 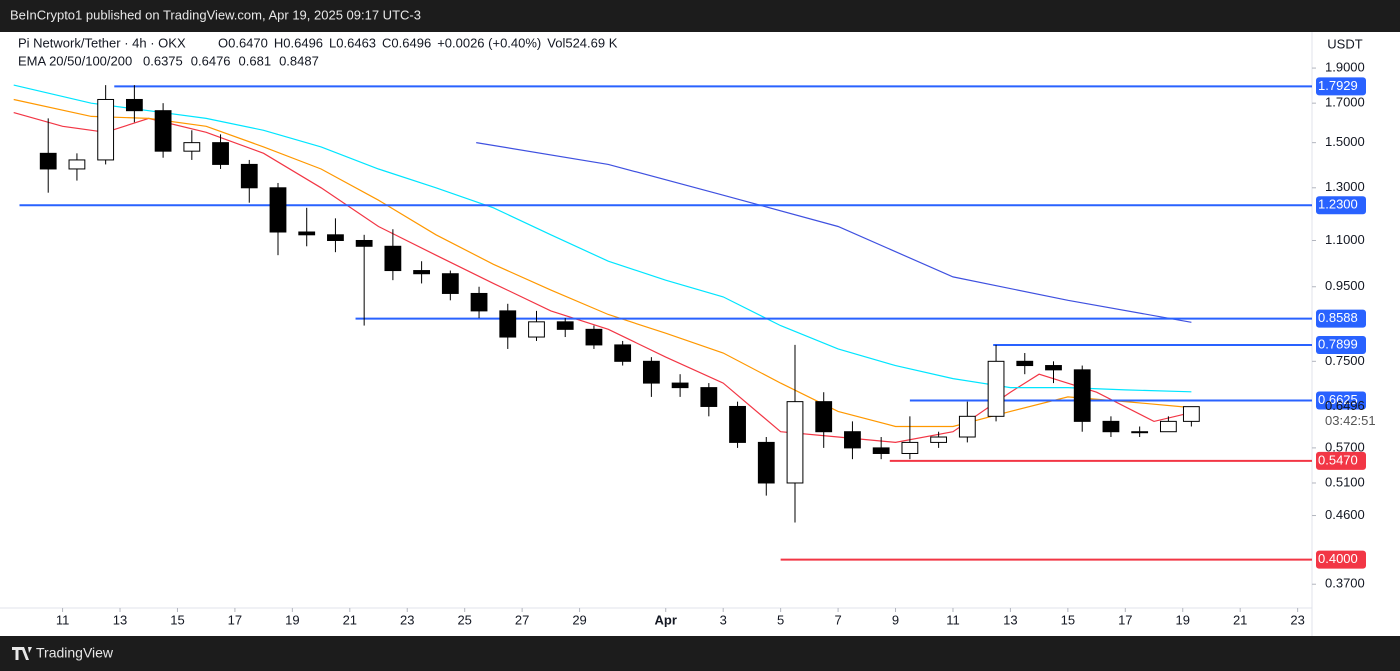 What do you see at coordinates (1345, 405) in the screenshot?
I see `last-price: 0.6496` at bounding box center [1345, 405].